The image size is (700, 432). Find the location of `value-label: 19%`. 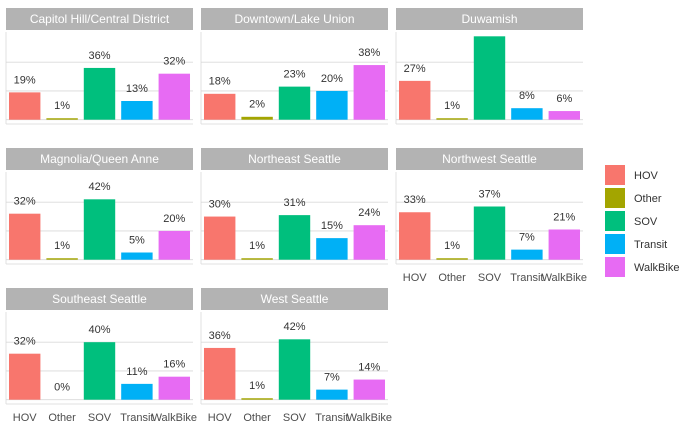

value-label: 19% is located at coordinates (25, 80).